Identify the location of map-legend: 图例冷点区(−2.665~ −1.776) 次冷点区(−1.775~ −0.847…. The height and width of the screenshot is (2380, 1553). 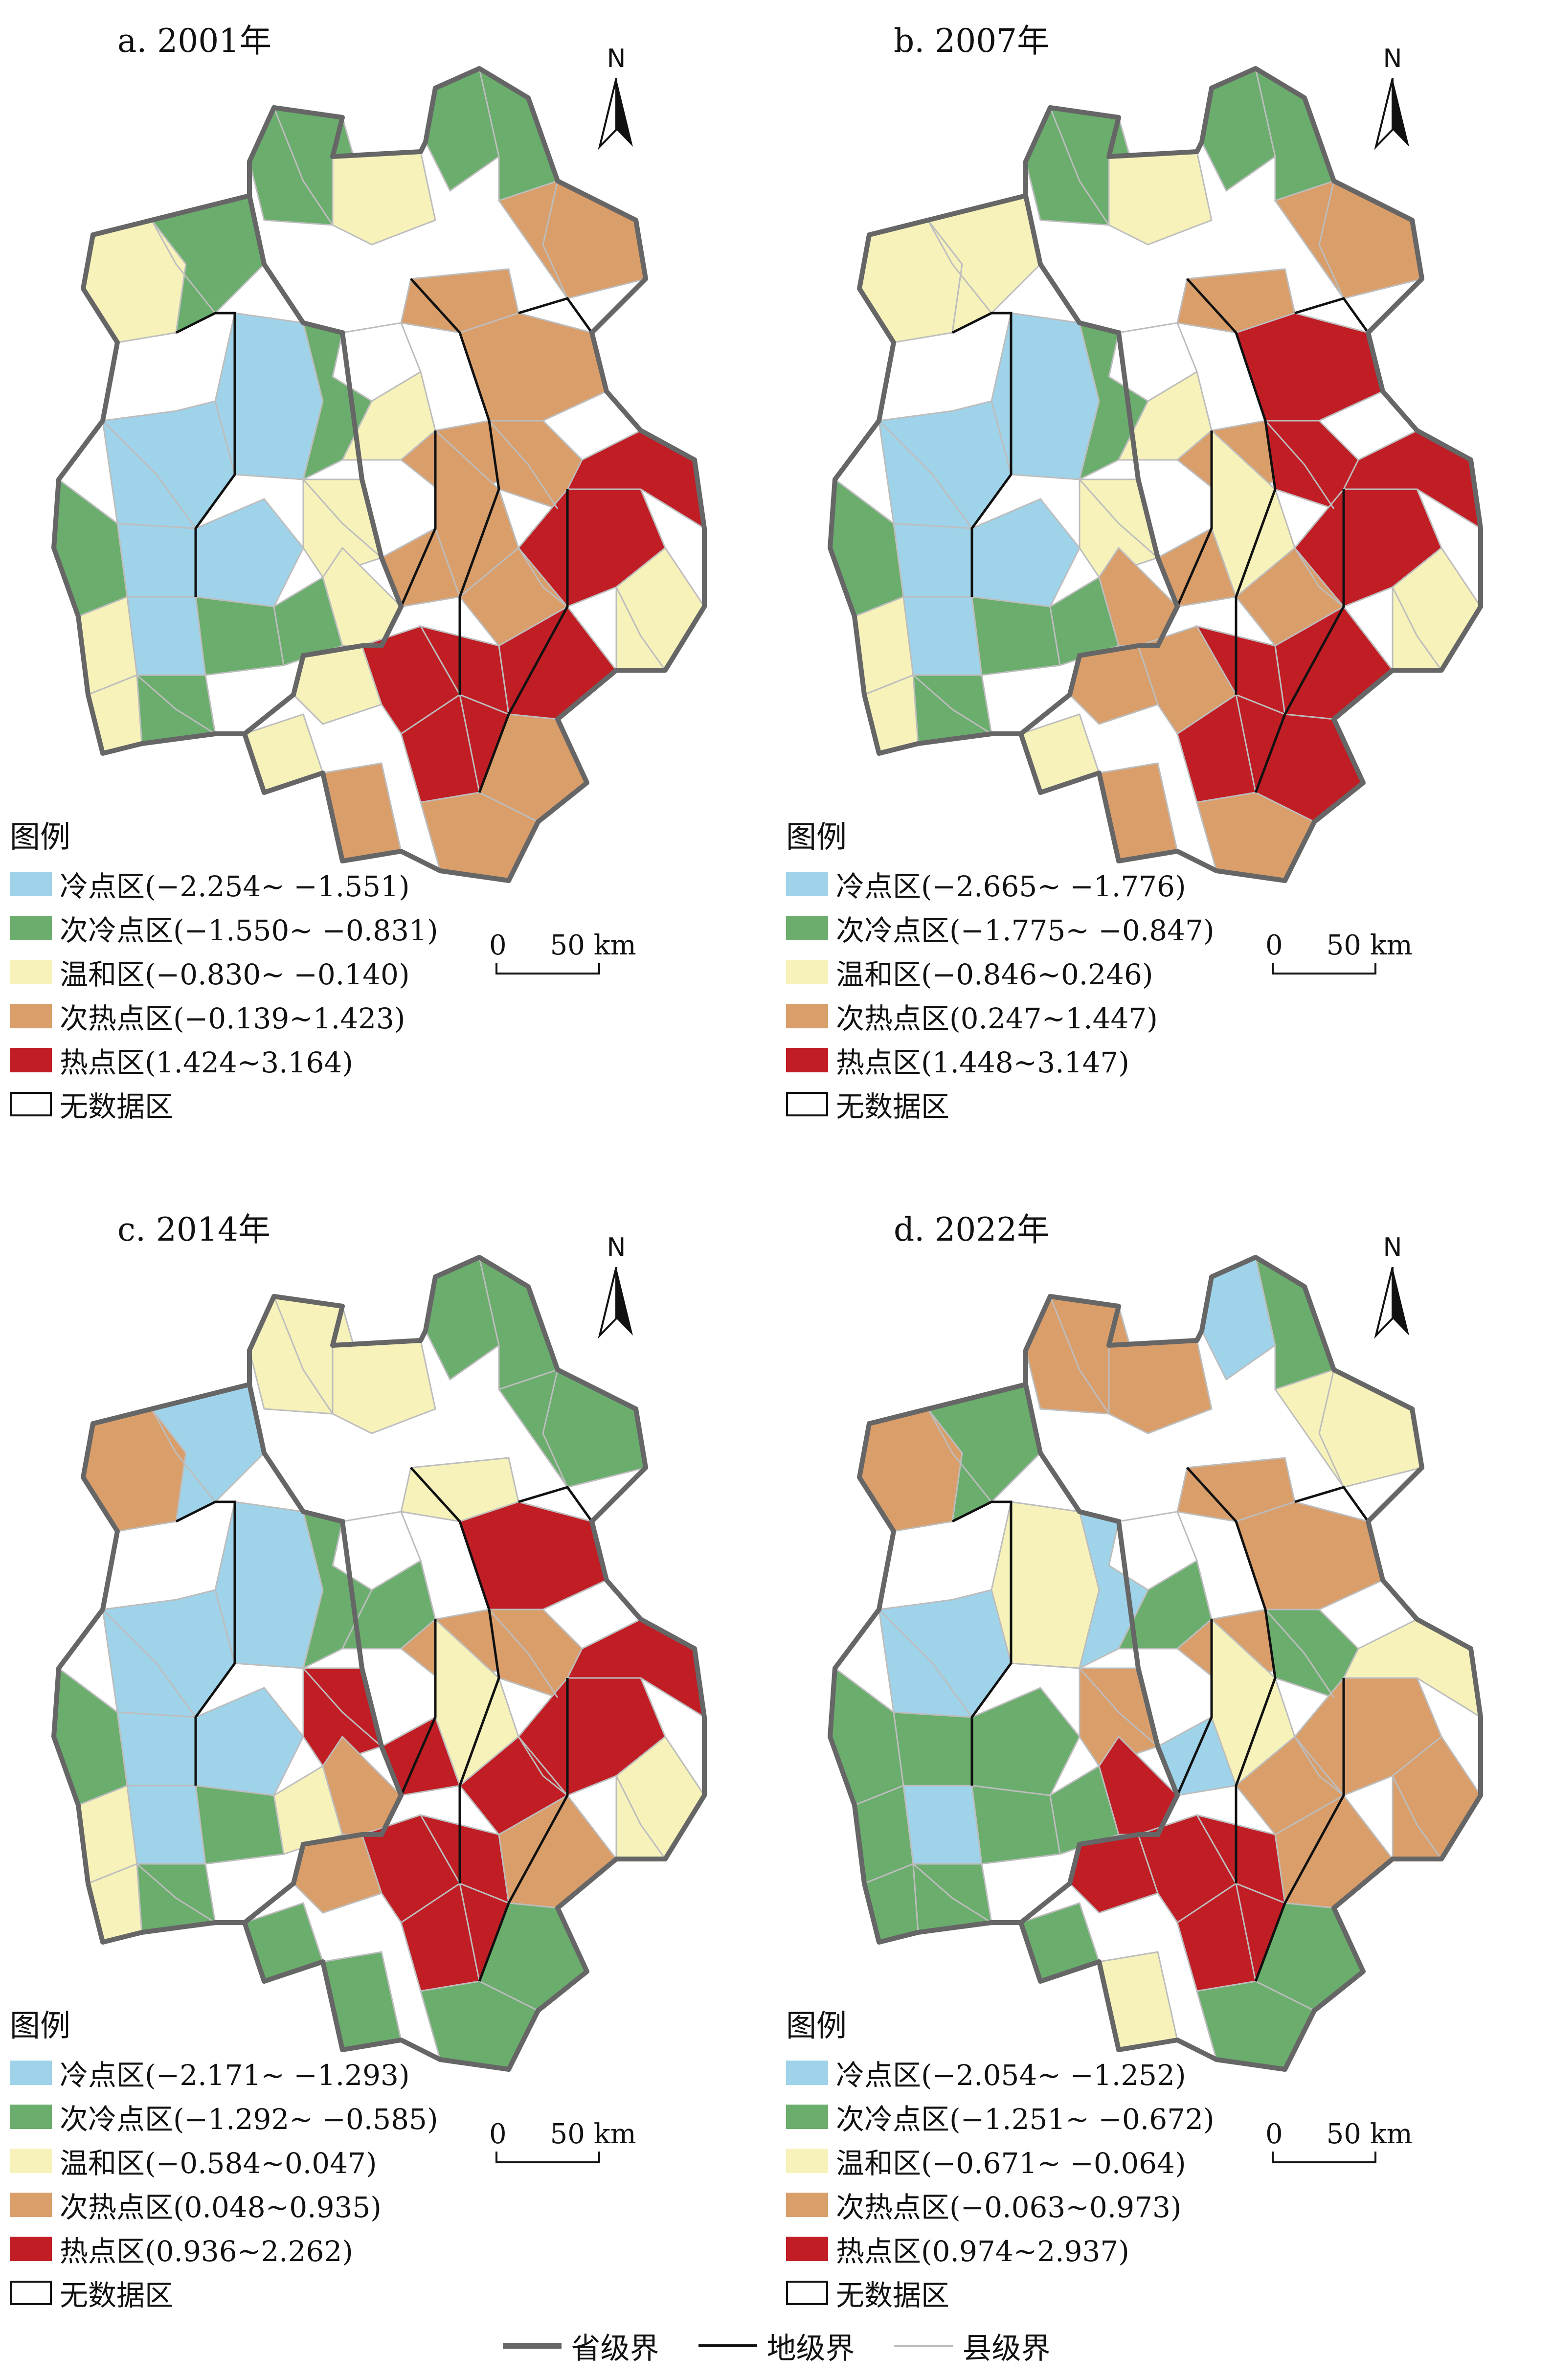
(1000, 969).